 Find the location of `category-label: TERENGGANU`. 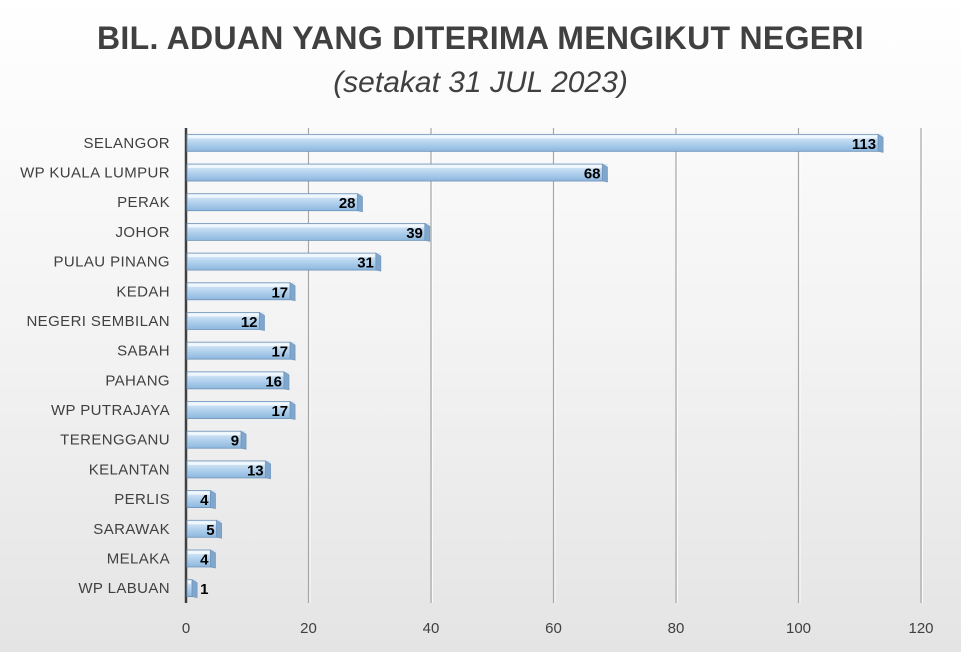

category-label: TERENGGANU is located at coordinates (115, 440).